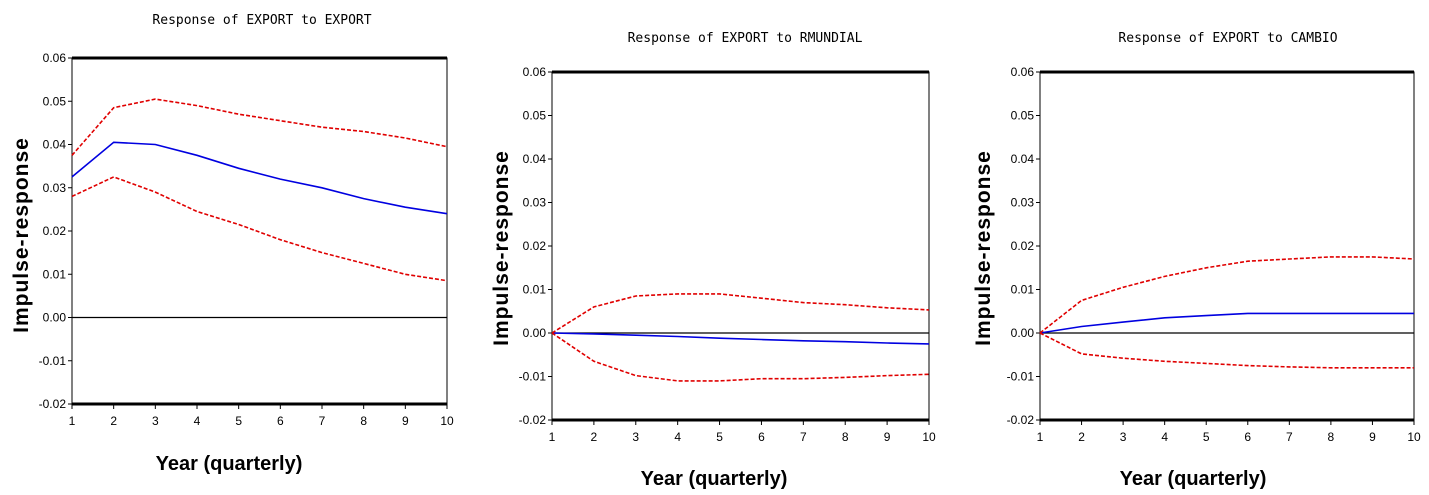 The image size is (1429, 495). I want to click on chart-title: Response of EXPORT to CAMBIO, so click(1227, 38).